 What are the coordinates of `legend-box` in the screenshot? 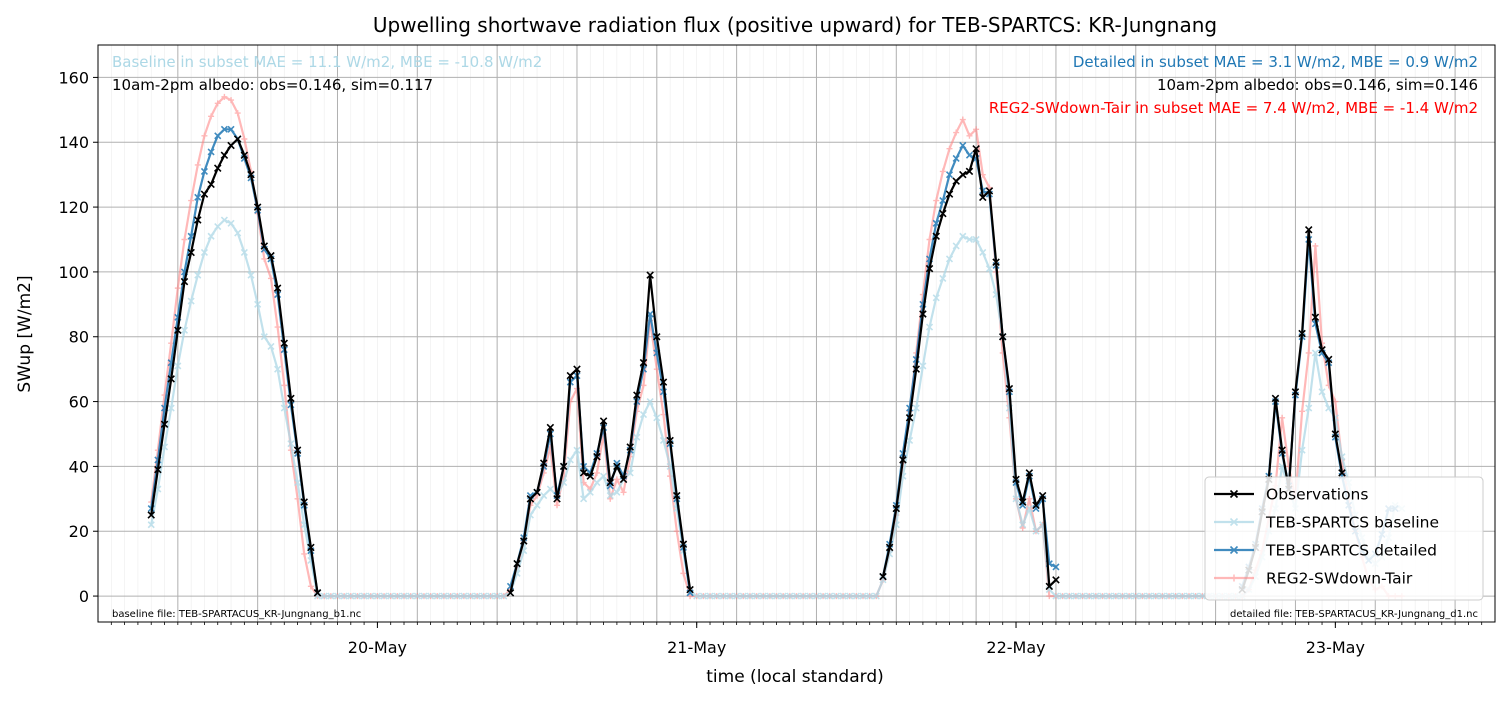 It's located at (1344, 538).